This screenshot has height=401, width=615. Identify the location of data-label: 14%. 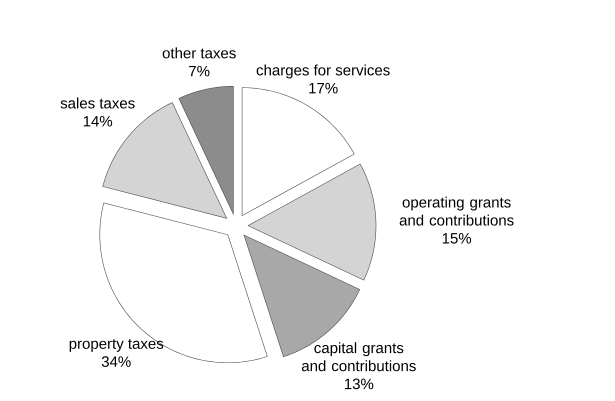
(98, 121).